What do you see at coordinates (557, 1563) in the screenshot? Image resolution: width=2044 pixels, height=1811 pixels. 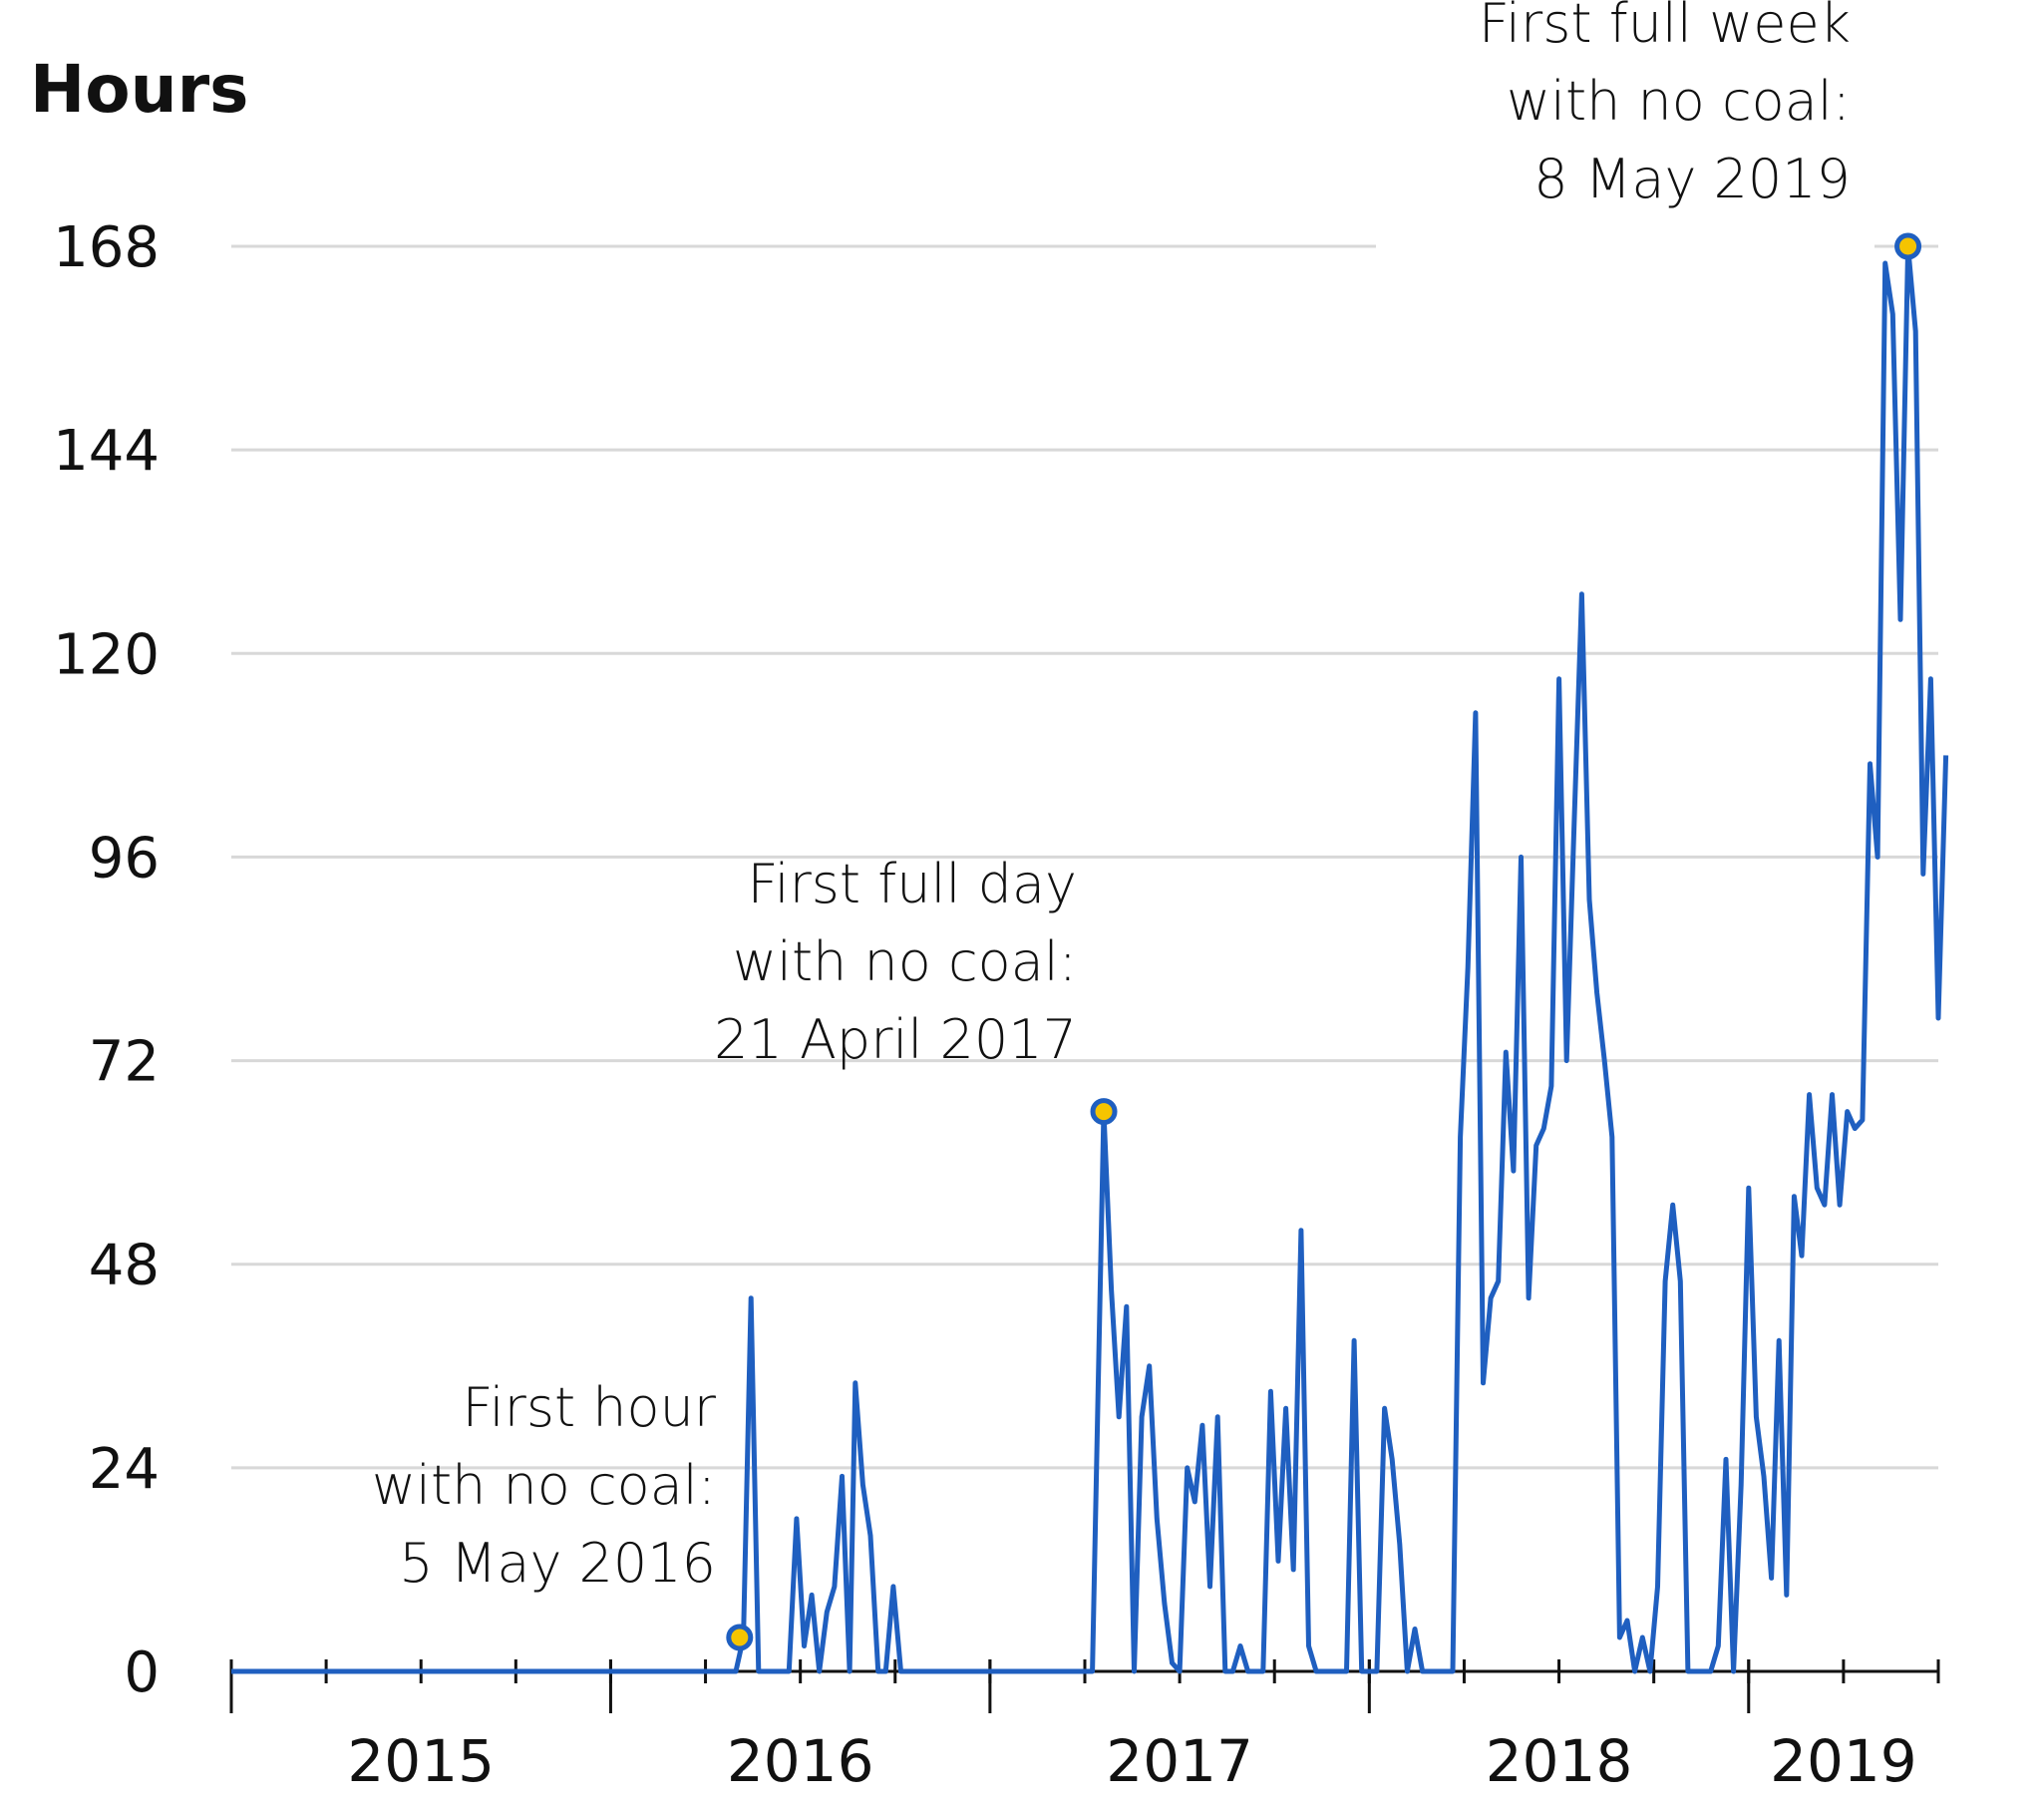 I see `annotation-text: 5 May 2016` at bounding box center [557, 1563].